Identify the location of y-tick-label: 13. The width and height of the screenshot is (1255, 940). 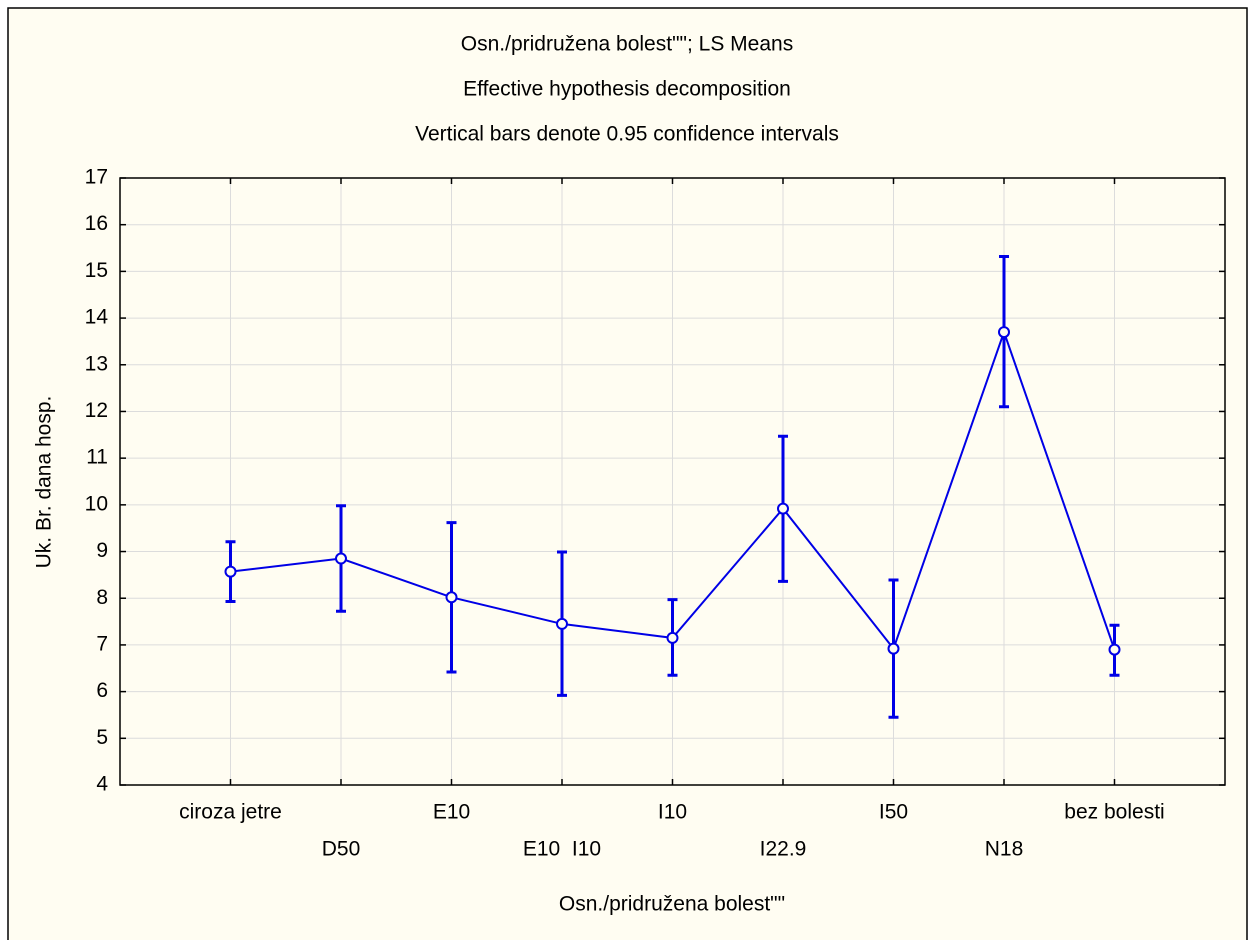
(96, 363).